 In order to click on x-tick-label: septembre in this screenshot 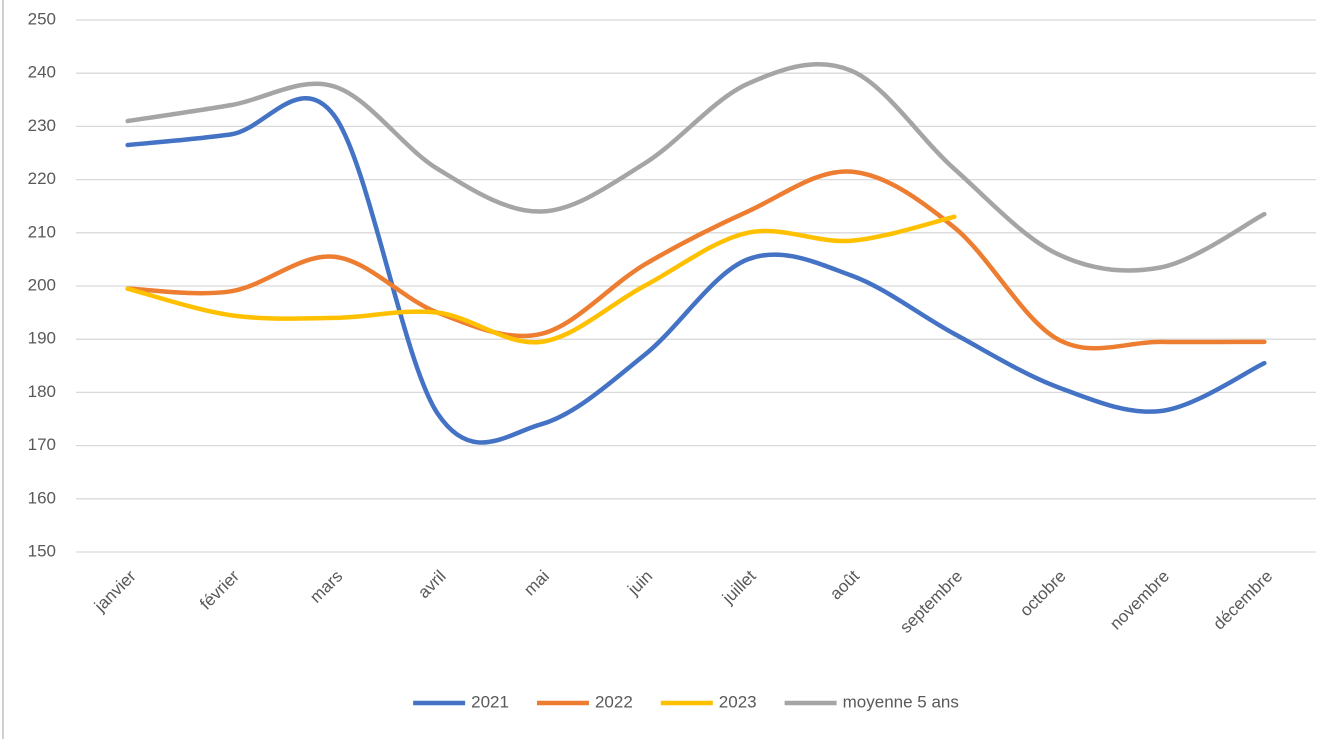, I will do `click(931, 602)`.